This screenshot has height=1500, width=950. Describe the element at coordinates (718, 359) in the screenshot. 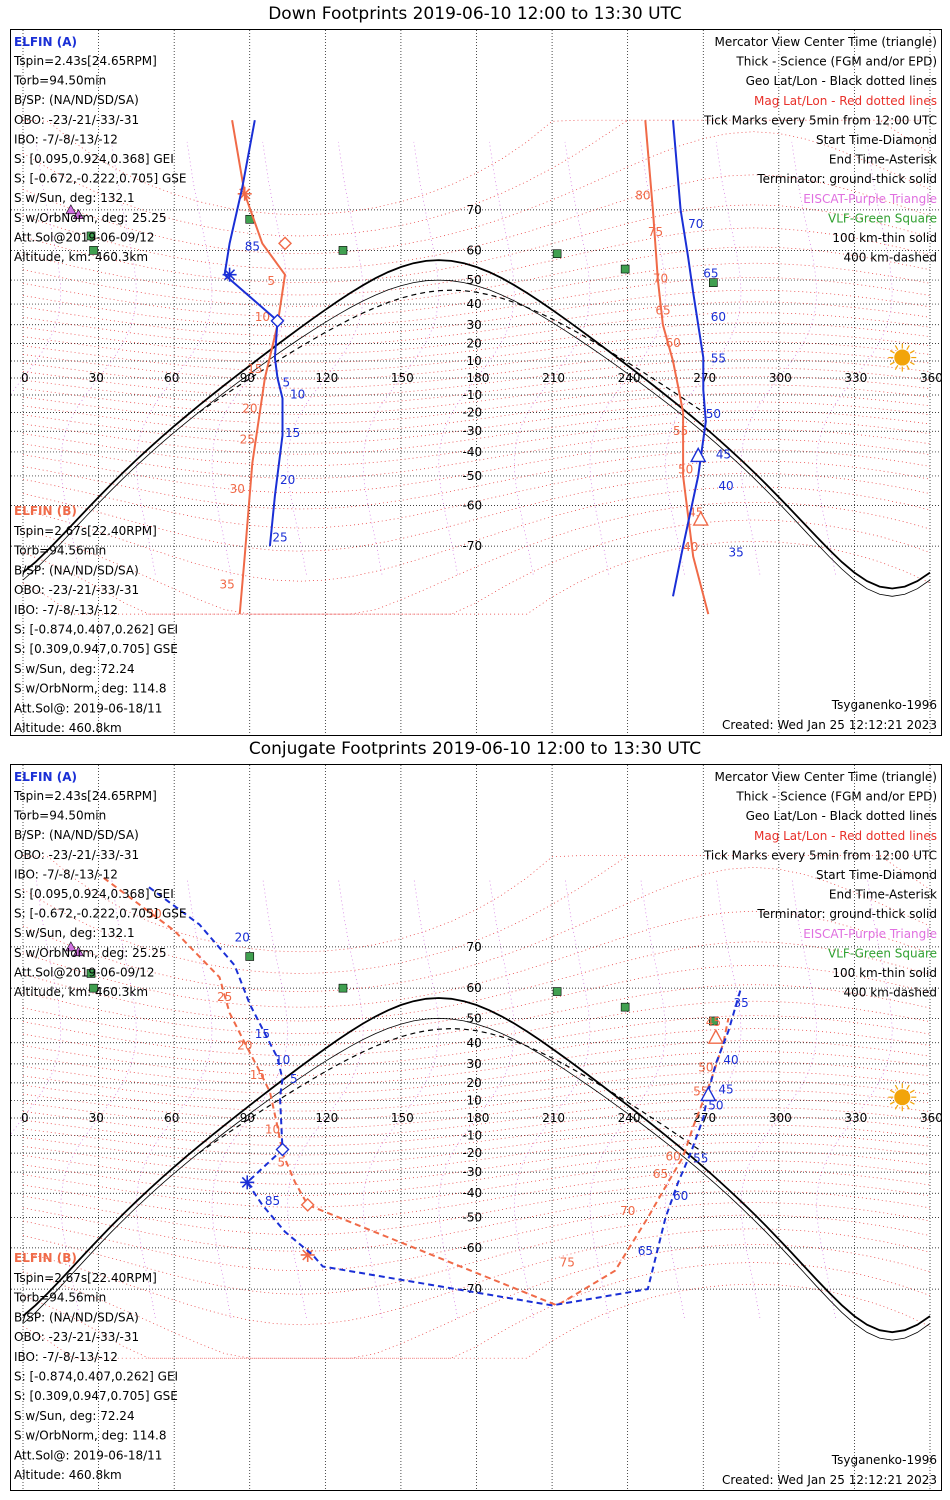

I see `elfin-a-tick-label: 55` at that location.